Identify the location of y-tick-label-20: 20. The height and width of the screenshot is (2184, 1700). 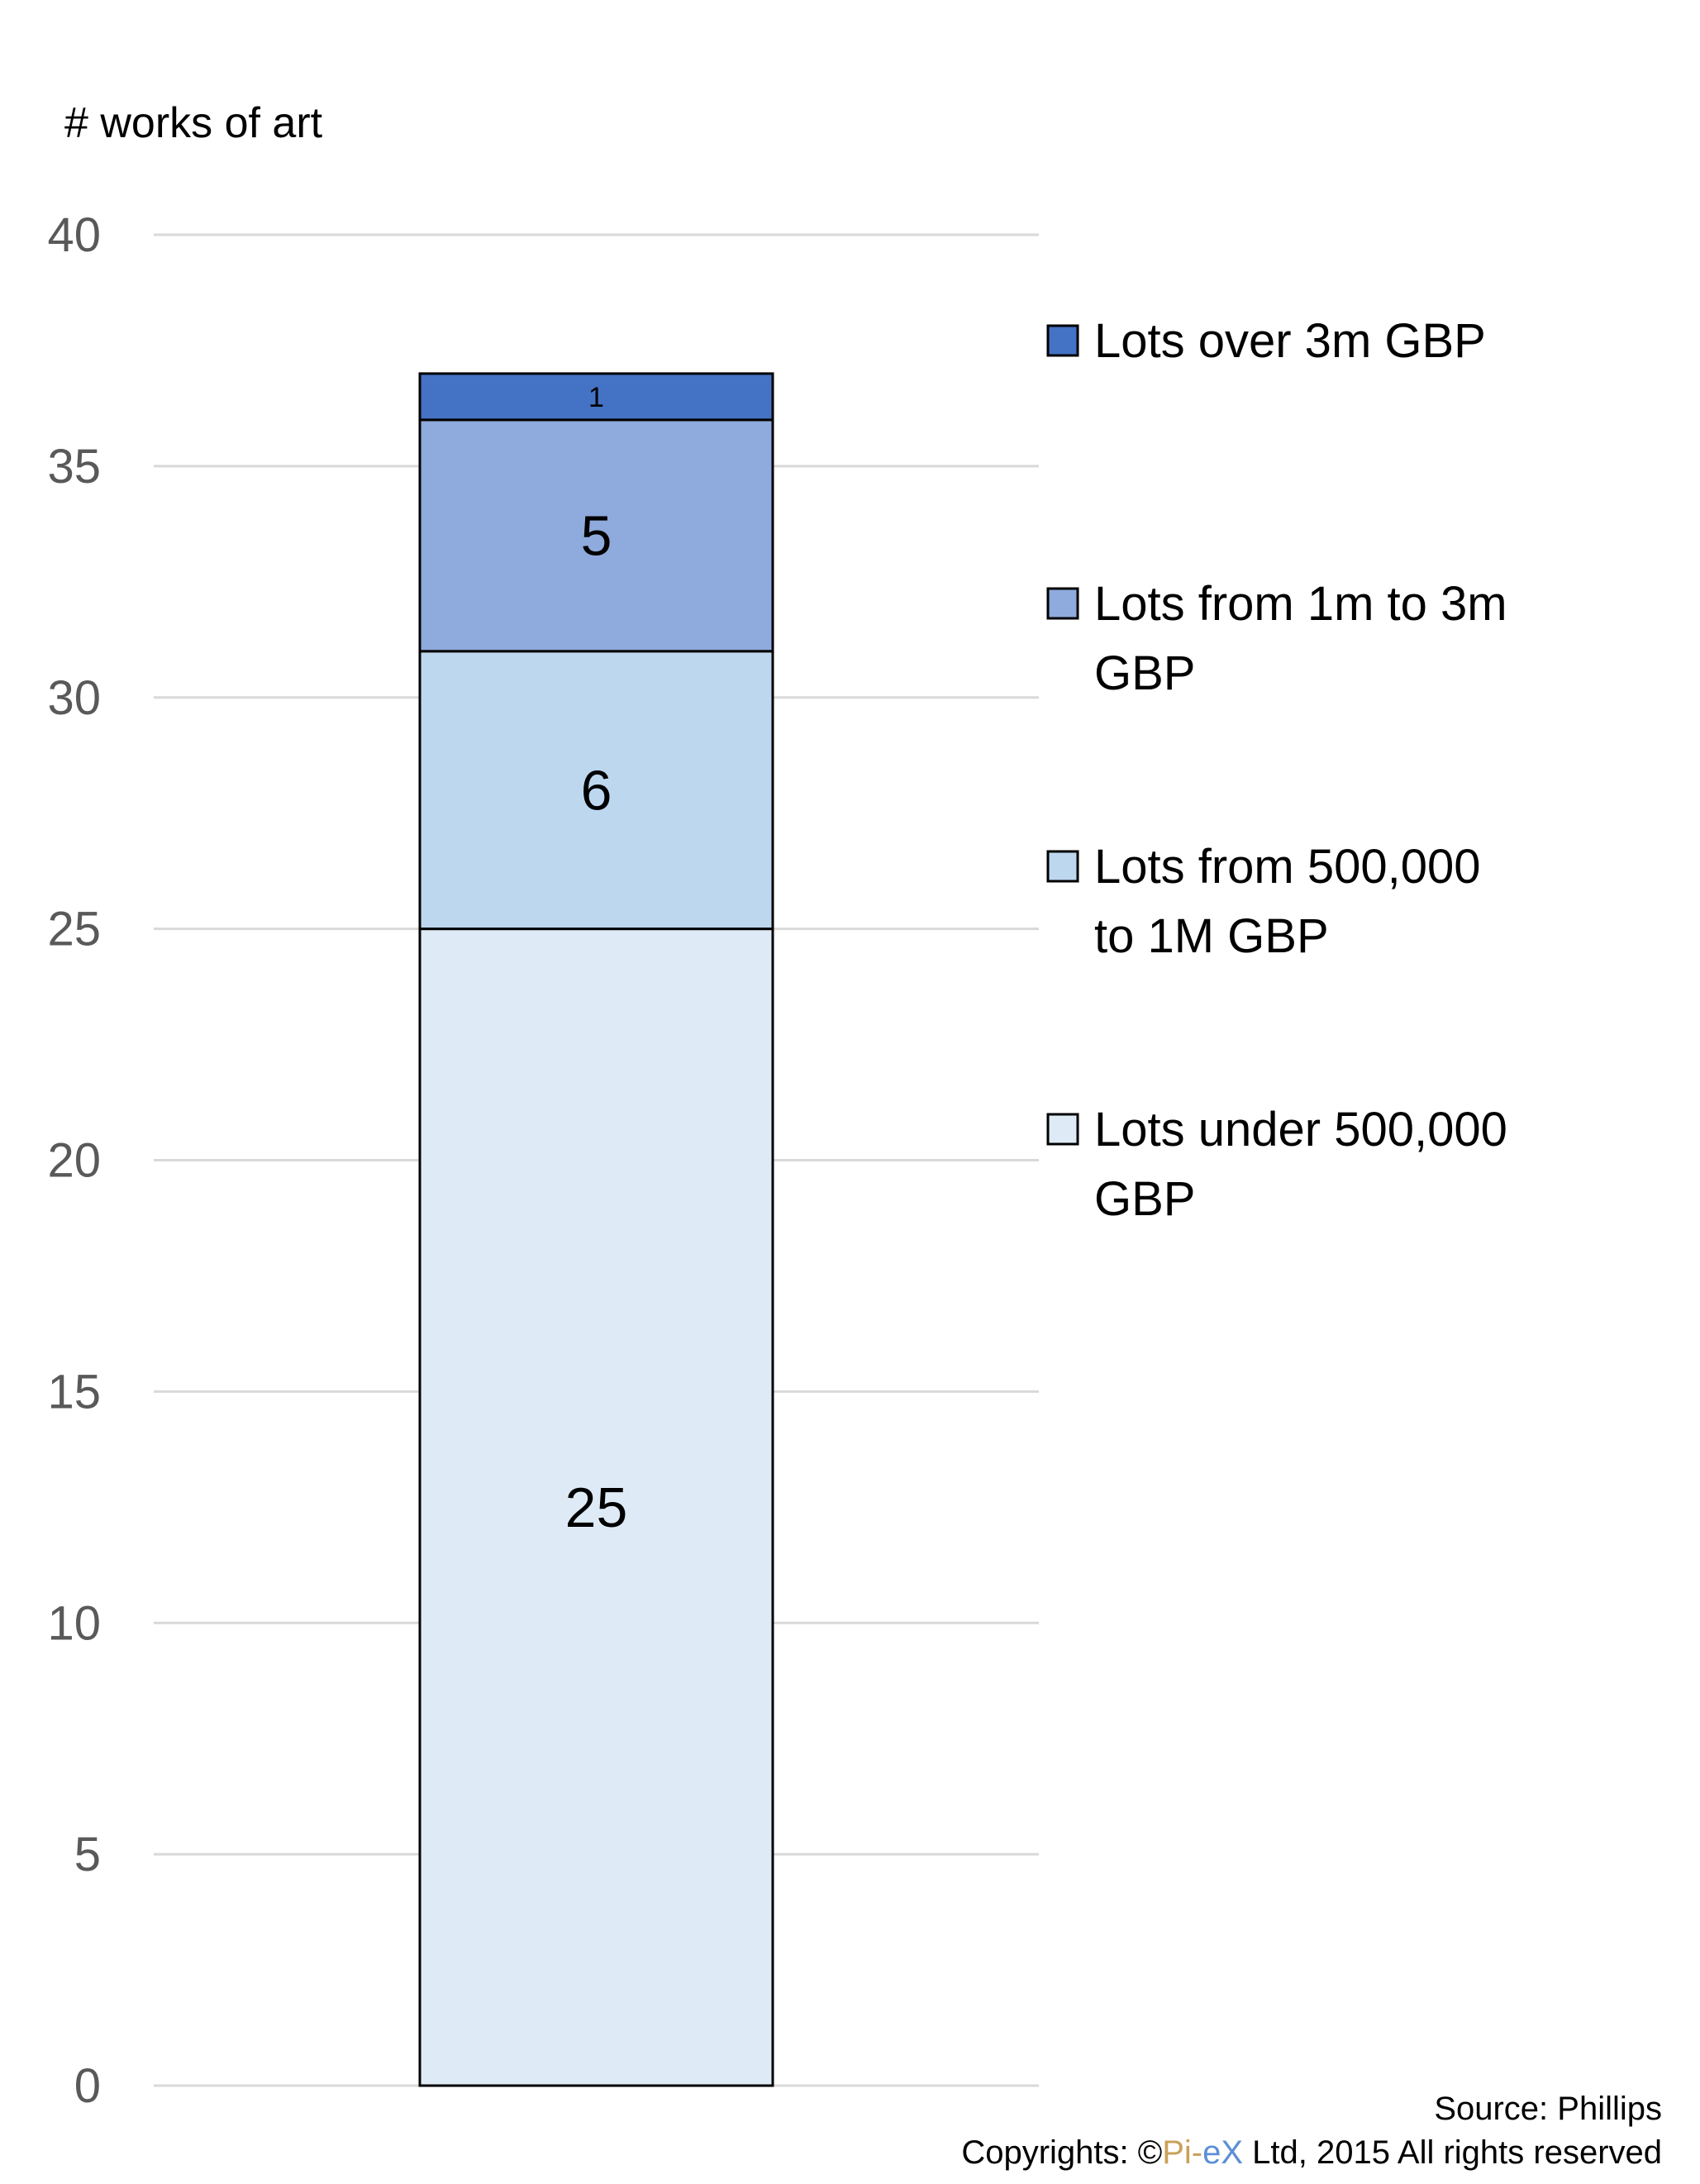
(74, 1161).